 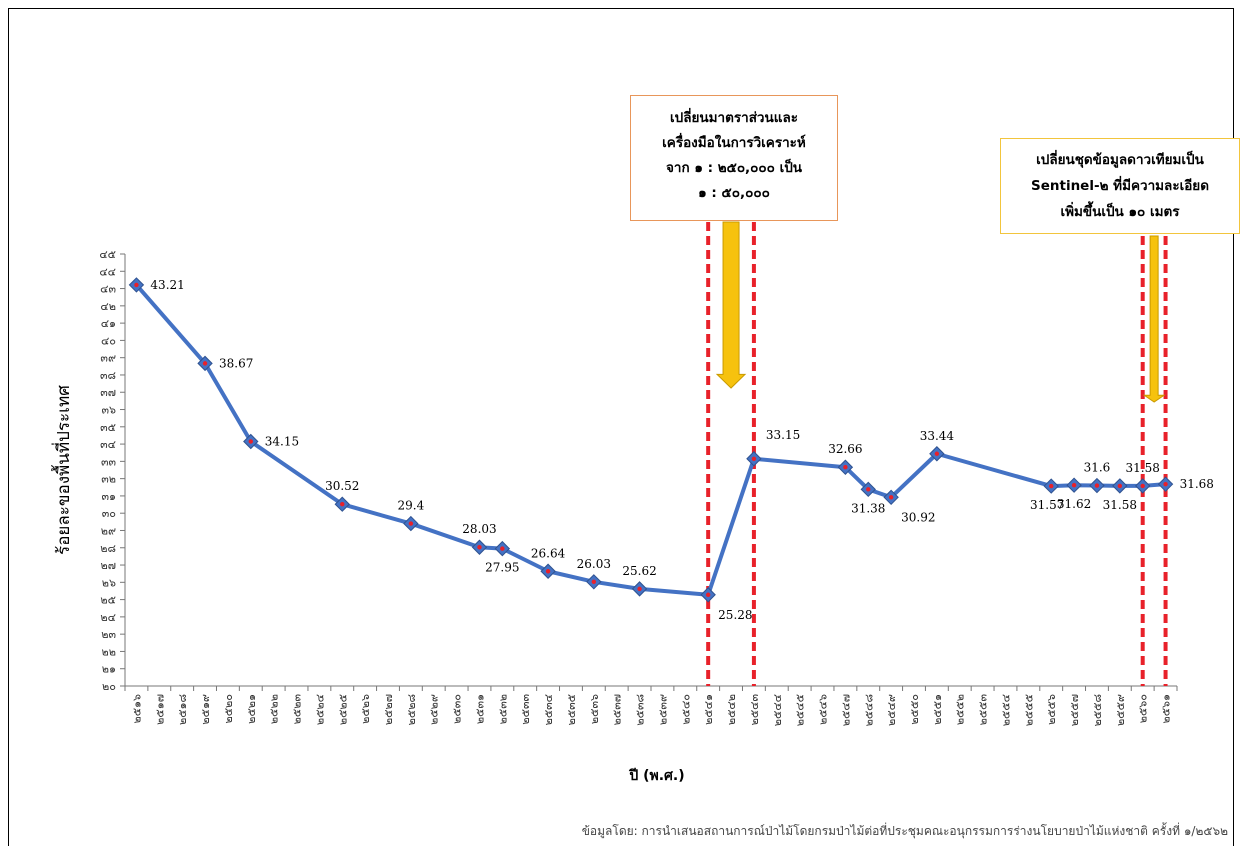 What do you see at coordinates (108, 600) in the screenshot?
I see `y-tick-label: ๒๕` at bounding box center [108, 600].